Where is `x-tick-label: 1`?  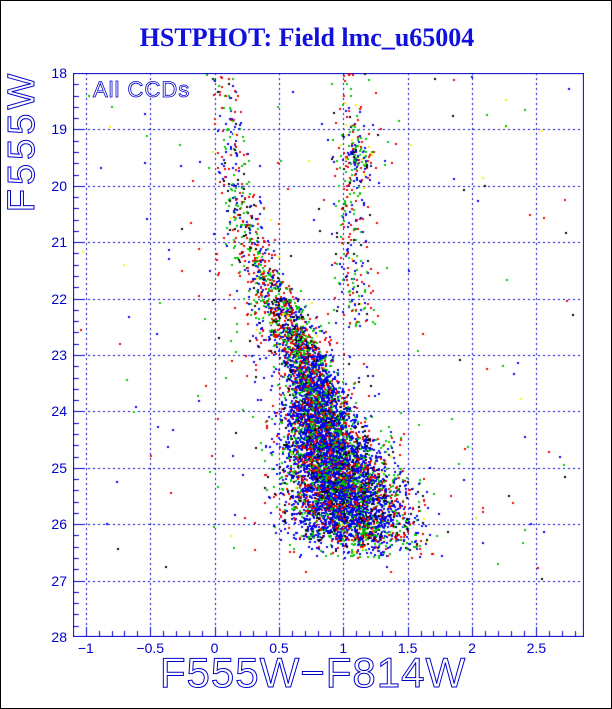
x-tick-label: 1 is located at coordinates (343, 648).